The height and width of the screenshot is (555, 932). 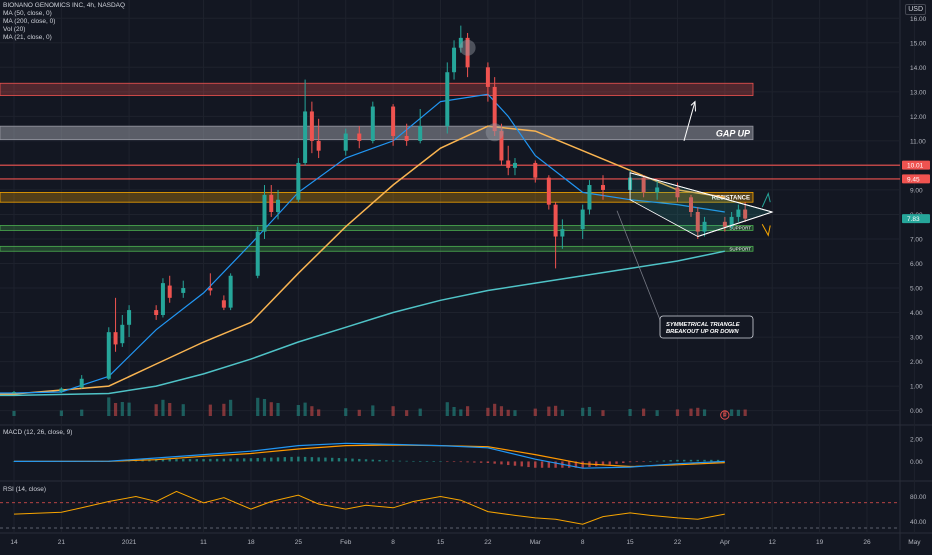 What do you see at coordinates (915, 9) in the screenshot?
I see `currency-badge: USD` at bounding box center [915, 9].